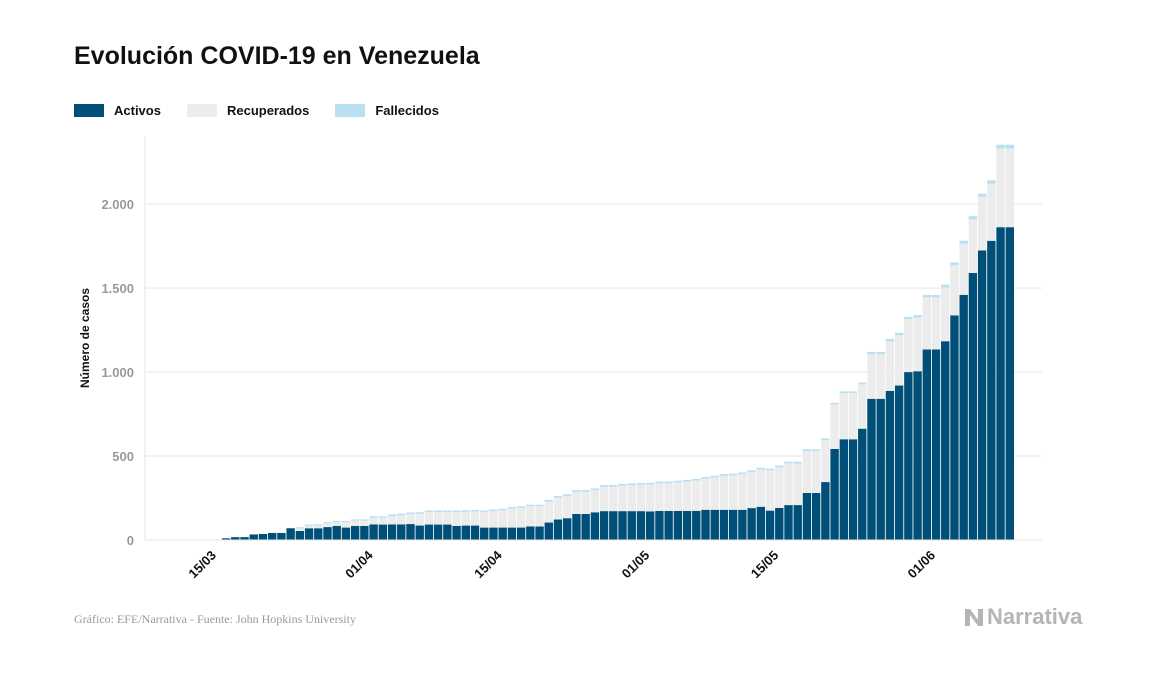 The width and height of the screenshot is (1157, 674). Describe the element at coordinates (1022, 617) in the screenshot. I see `narrativa-logo: Narrativa` at that location.